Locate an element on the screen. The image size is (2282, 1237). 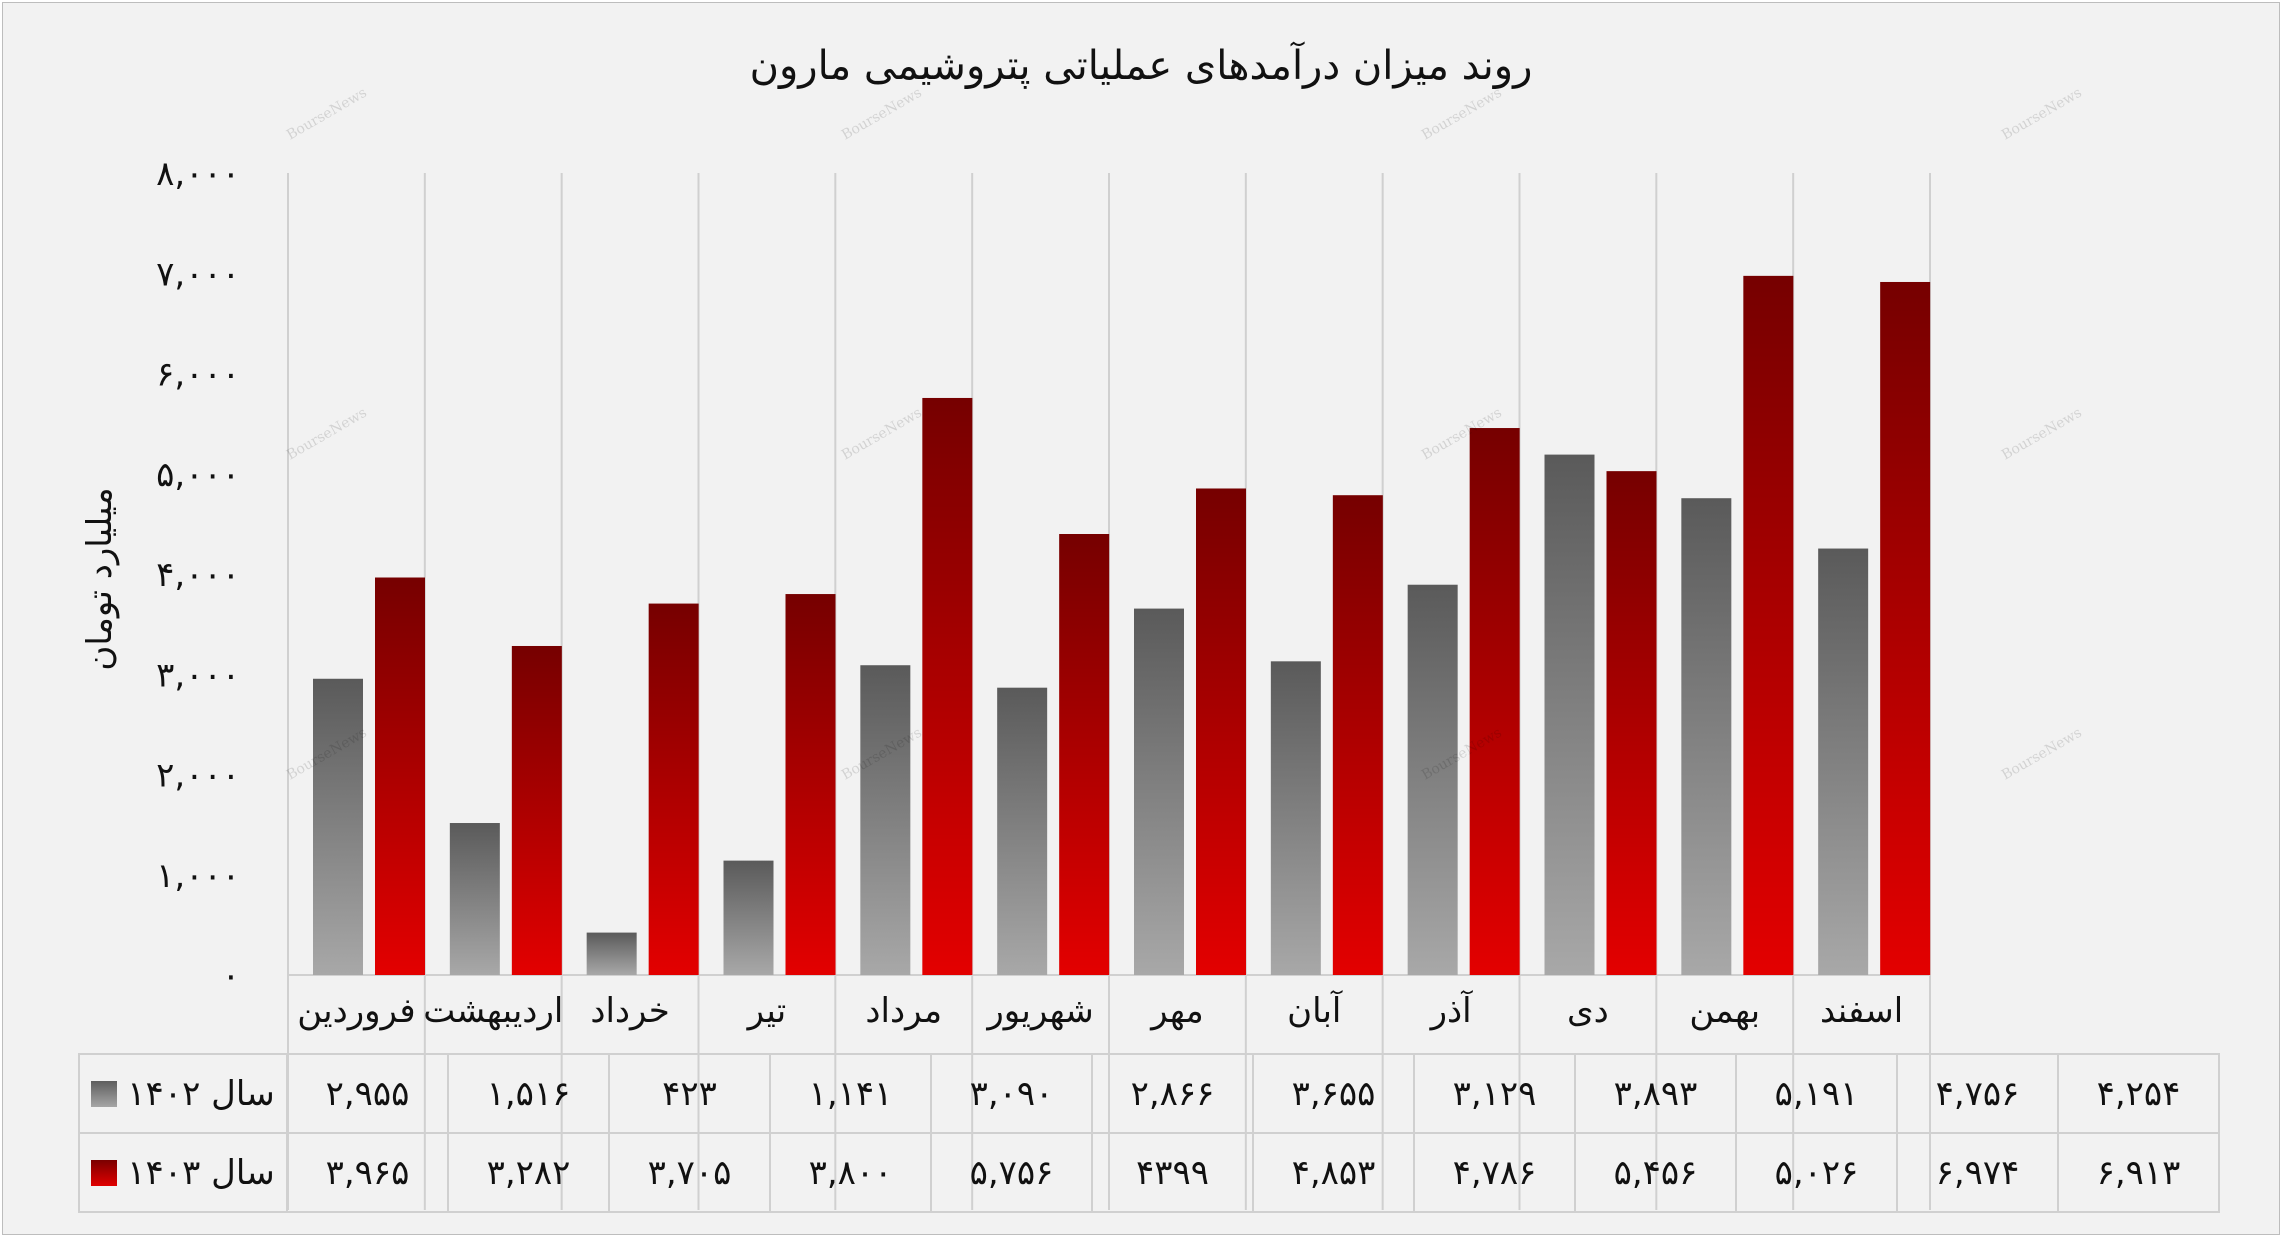
table-cell-value: ۱,۱۴۱ is located at coordinates (850, 1093).